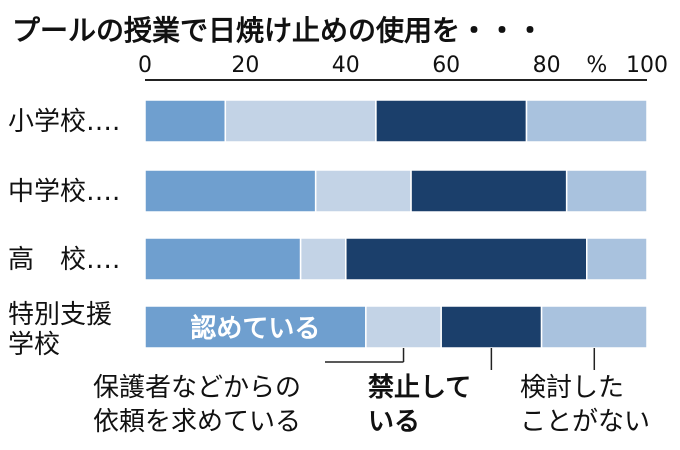 The width and height of the screenshot is (680, 450). What do you see at coordinates (64, 192) in the screenshot?
I see `category-label: 中学校….` at bounding box center [64, 192].